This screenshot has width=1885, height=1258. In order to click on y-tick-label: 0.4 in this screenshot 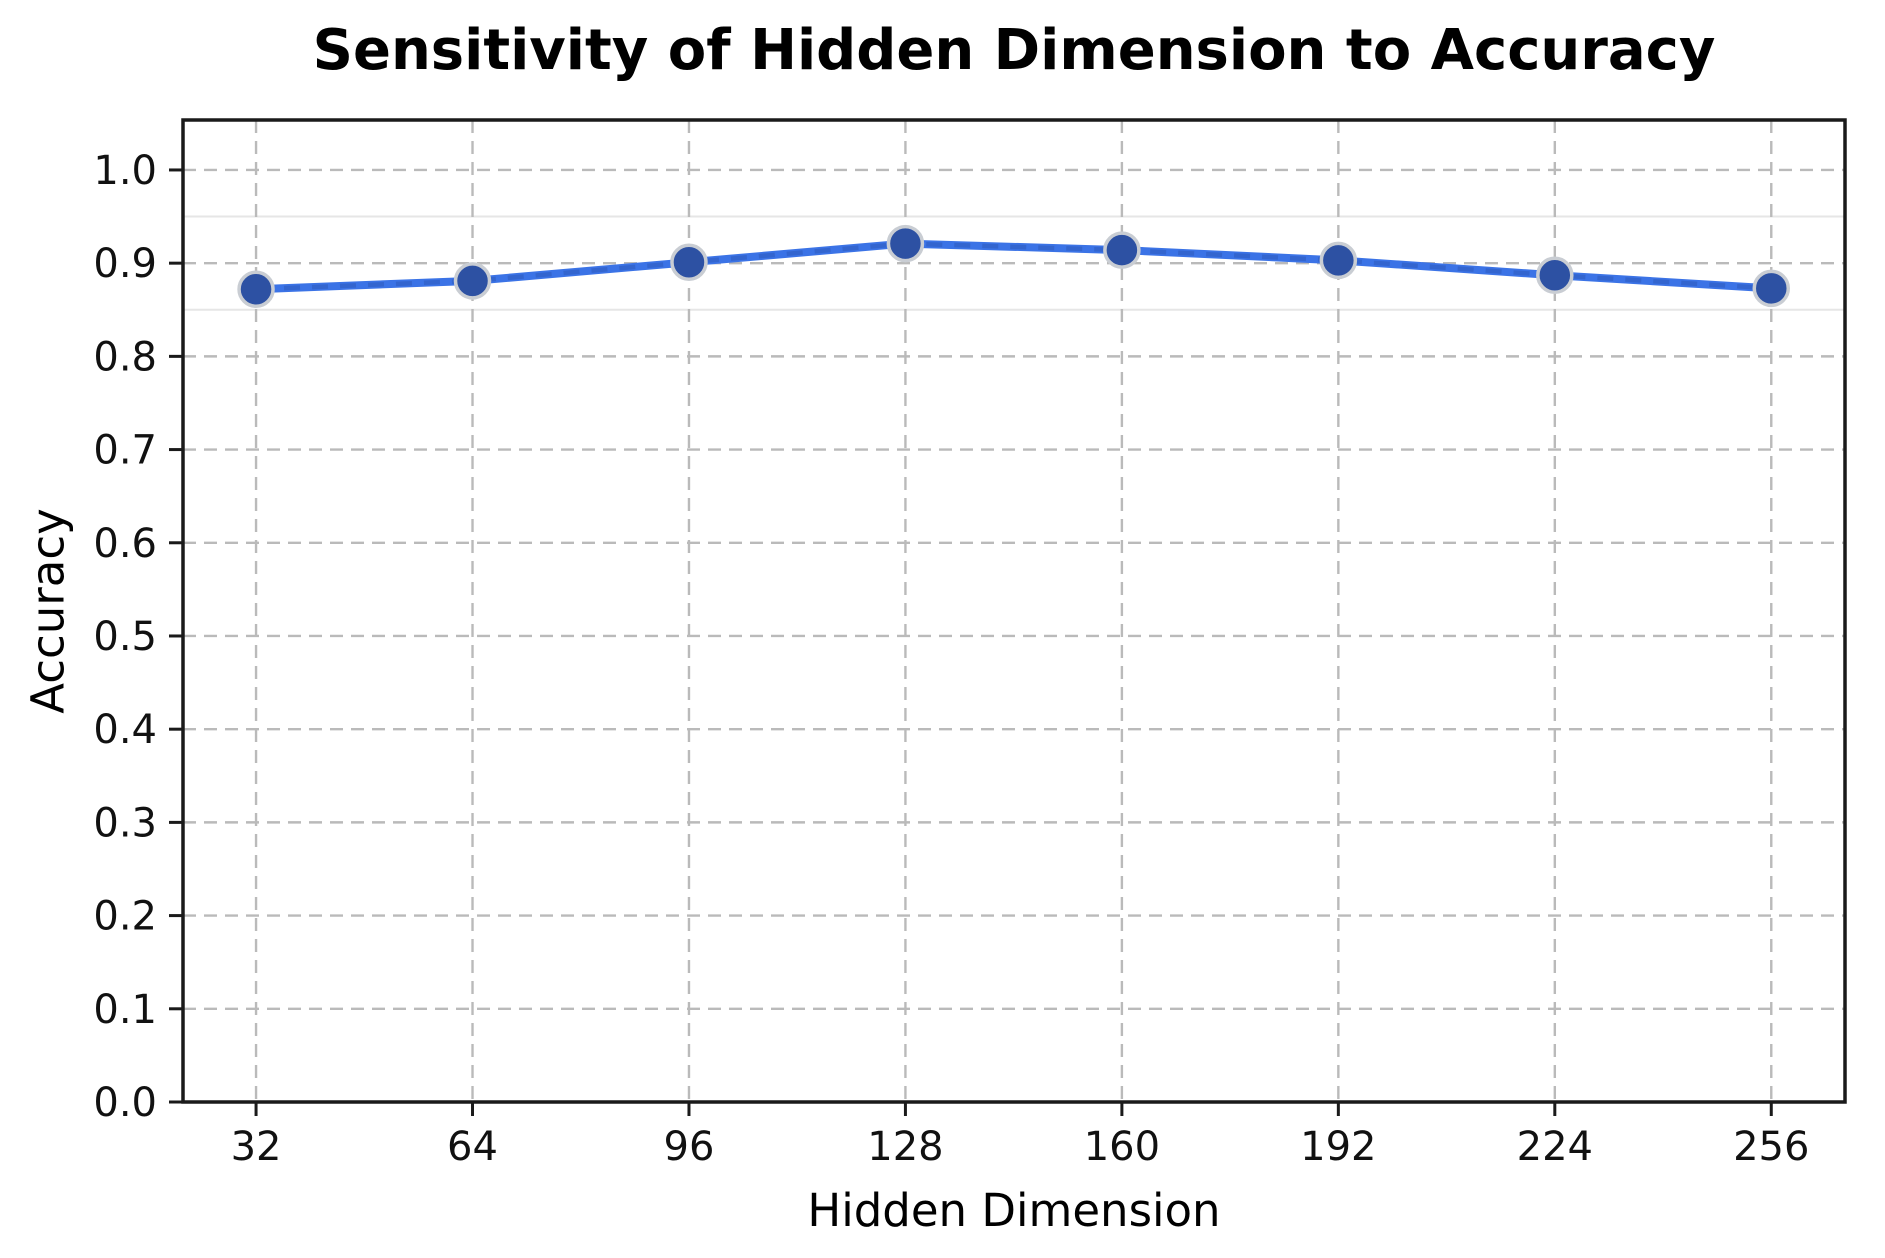, I will do `click(125, 730)`.